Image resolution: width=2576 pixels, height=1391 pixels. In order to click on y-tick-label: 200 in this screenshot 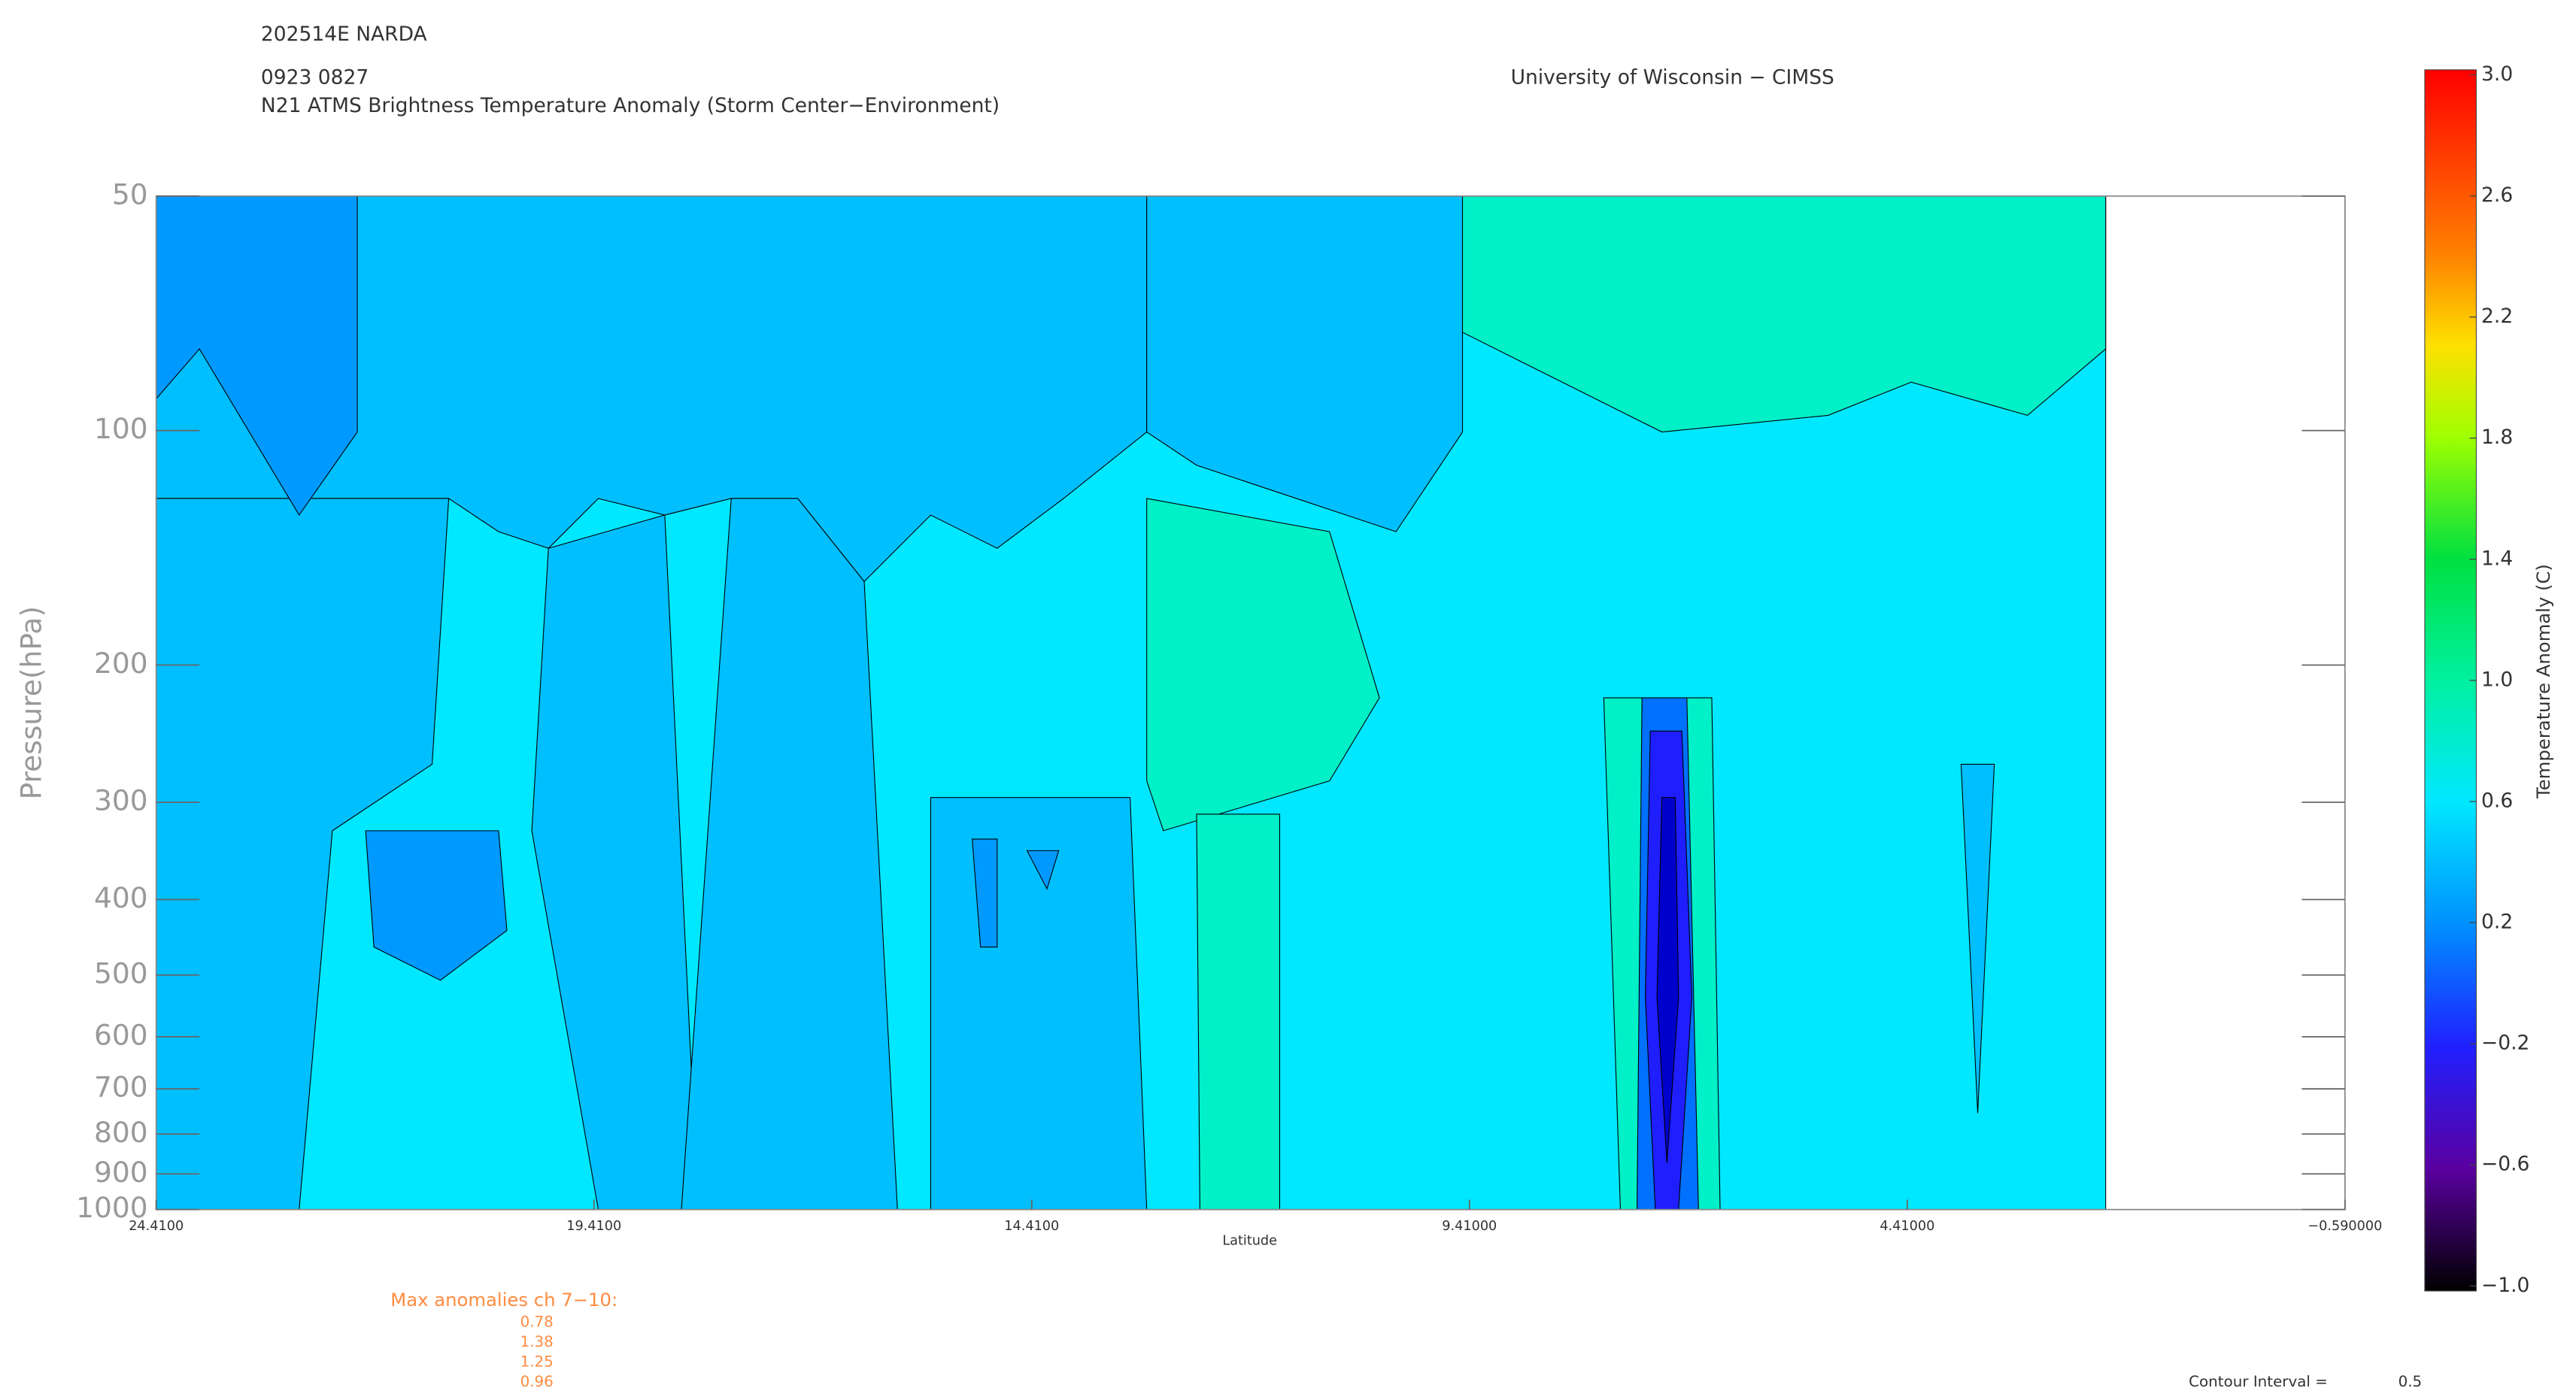, I will do `click(121, 663)`.